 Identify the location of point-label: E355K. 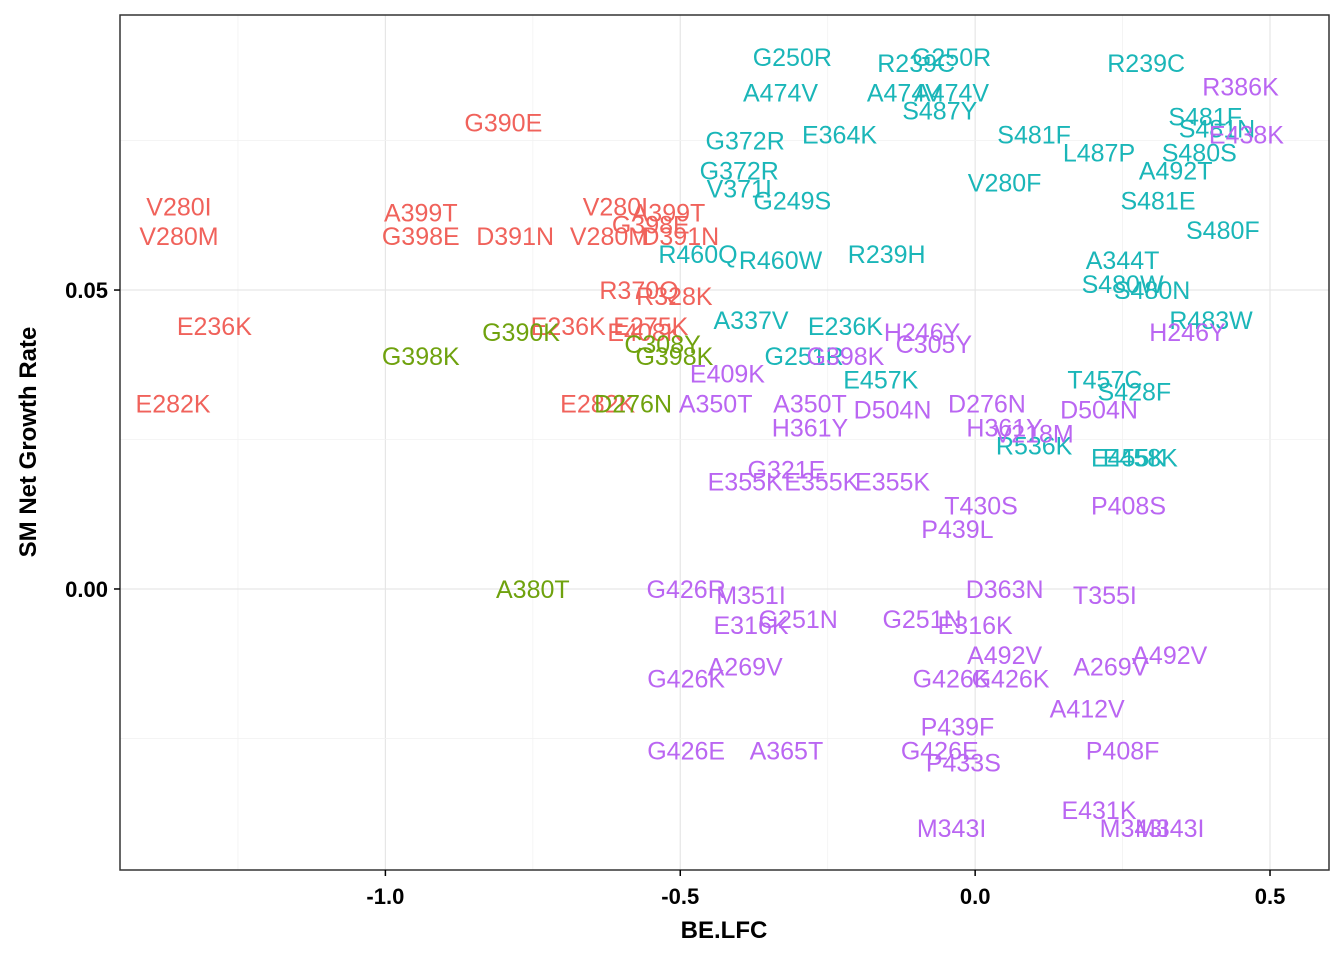
(745, 482).